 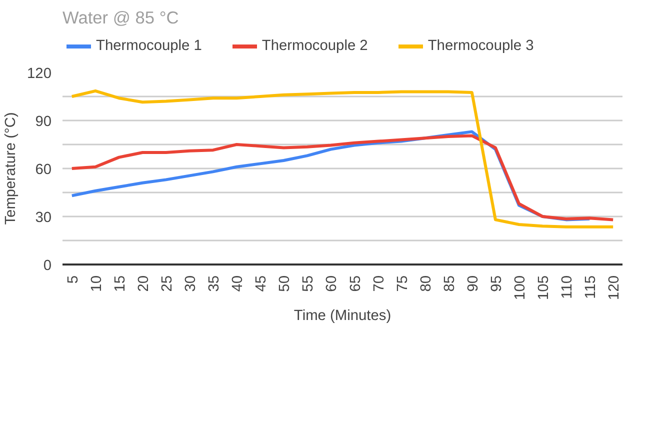 What do you see at coordinates (96, 283) in the screenshot?
I see `x-tick-label: 10` at bounding box center [96, 283].